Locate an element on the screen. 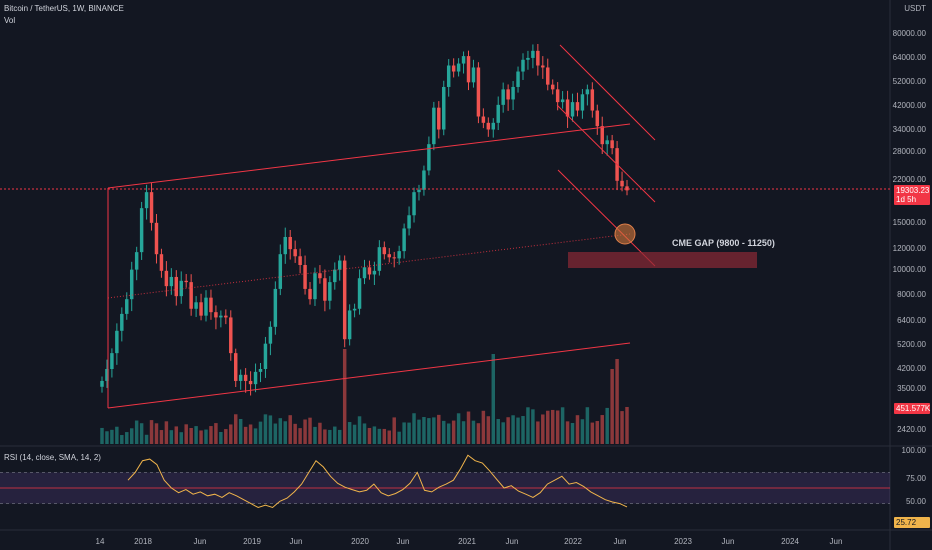 The image size is (932, 550). cme-gap-label: CME GAP (9800 - 11250) is located at coordinates (723, 243).